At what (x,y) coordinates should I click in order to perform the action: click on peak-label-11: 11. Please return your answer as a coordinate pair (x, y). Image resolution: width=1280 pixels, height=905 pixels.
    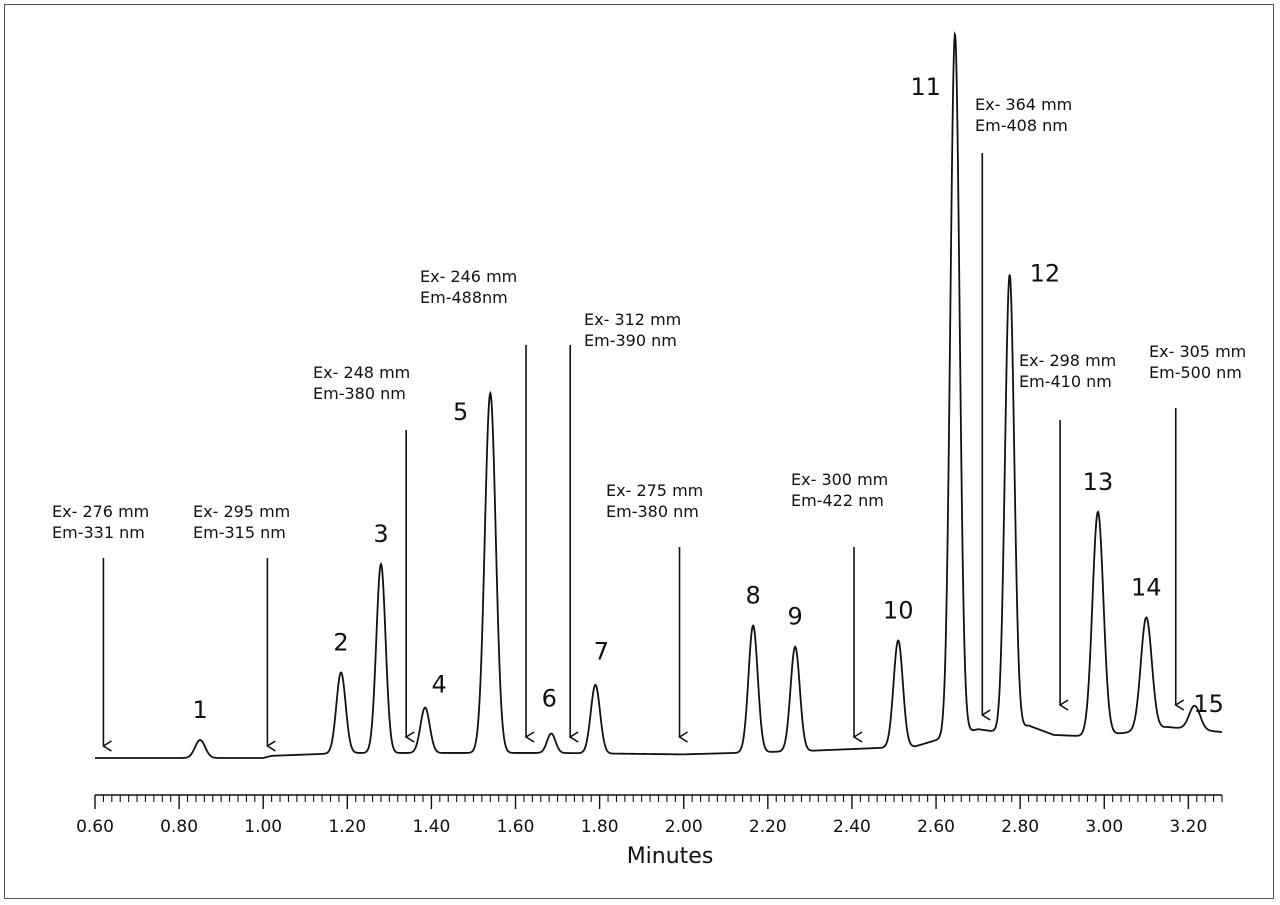
    Looking at the image, I should click on (925, 87).